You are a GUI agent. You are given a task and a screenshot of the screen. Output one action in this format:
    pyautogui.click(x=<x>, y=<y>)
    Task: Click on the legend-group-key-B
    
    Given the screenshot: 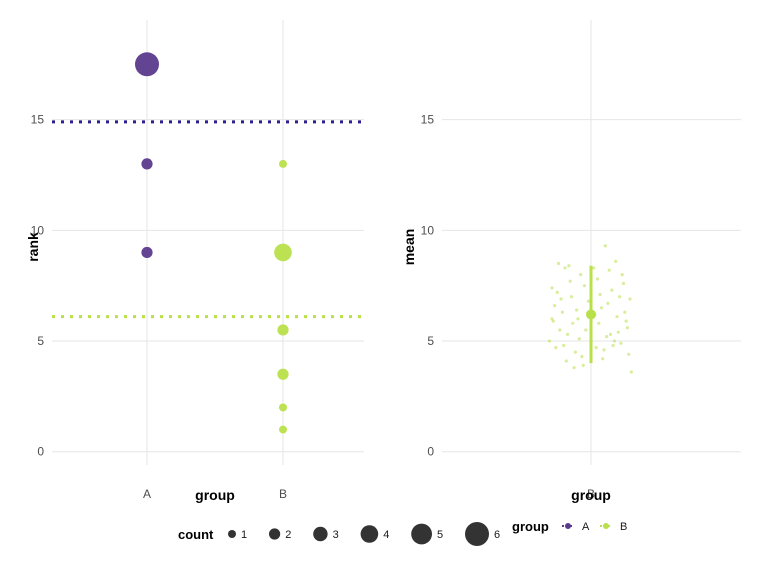 What is the action you would take?
    pyautogui.click(x=606, y=526)
    